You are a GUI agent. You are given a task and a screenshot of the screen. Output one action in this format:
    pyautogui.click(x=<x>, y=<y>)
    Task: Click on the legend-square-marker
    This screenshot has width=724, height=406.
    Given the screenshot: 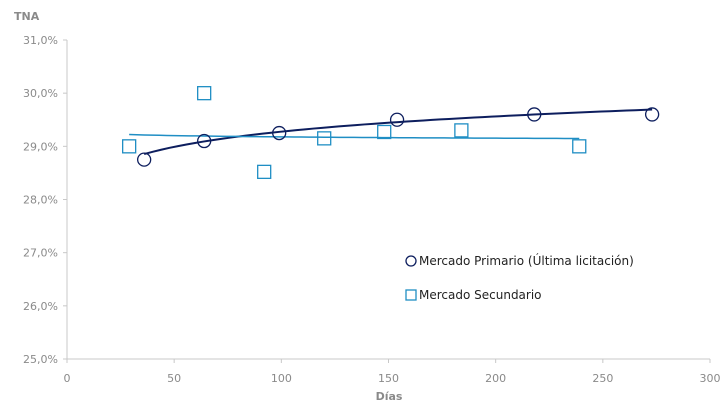 What is the action you would take?
    pyautogui.click(x=411, y=295)
    